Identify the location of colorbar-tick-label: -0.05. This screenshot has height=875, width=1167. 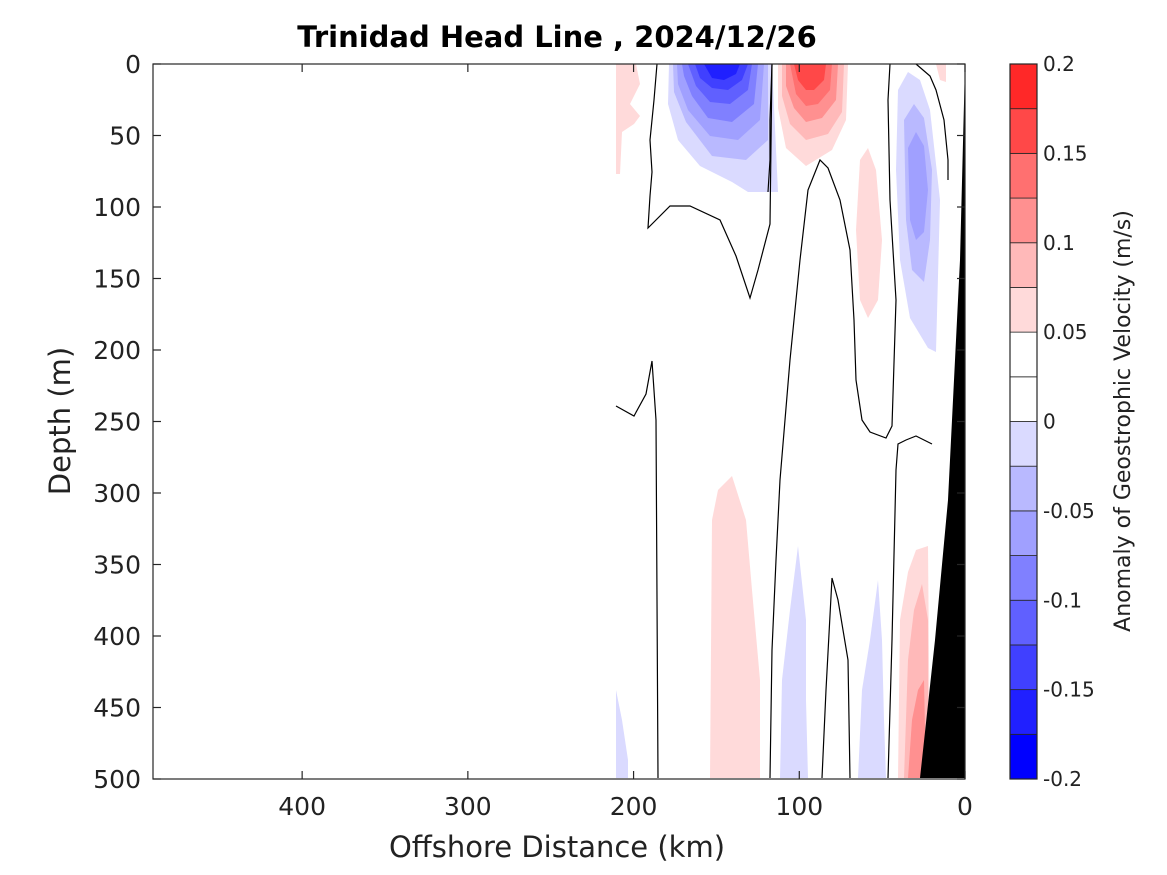
(1069, 511).